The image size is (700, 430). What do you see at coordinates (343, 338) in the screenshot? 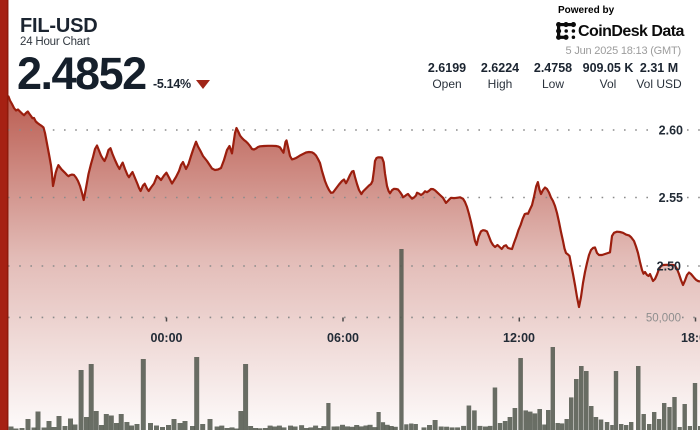
I see `svg-text: 06:00` at bounding box center [343, 338].